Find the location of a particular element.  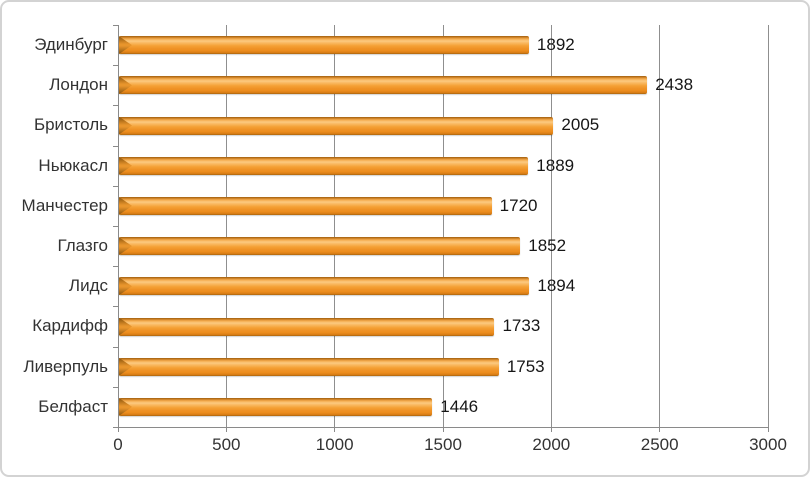

value-label: 2438 is located at coordinates (674, 85).